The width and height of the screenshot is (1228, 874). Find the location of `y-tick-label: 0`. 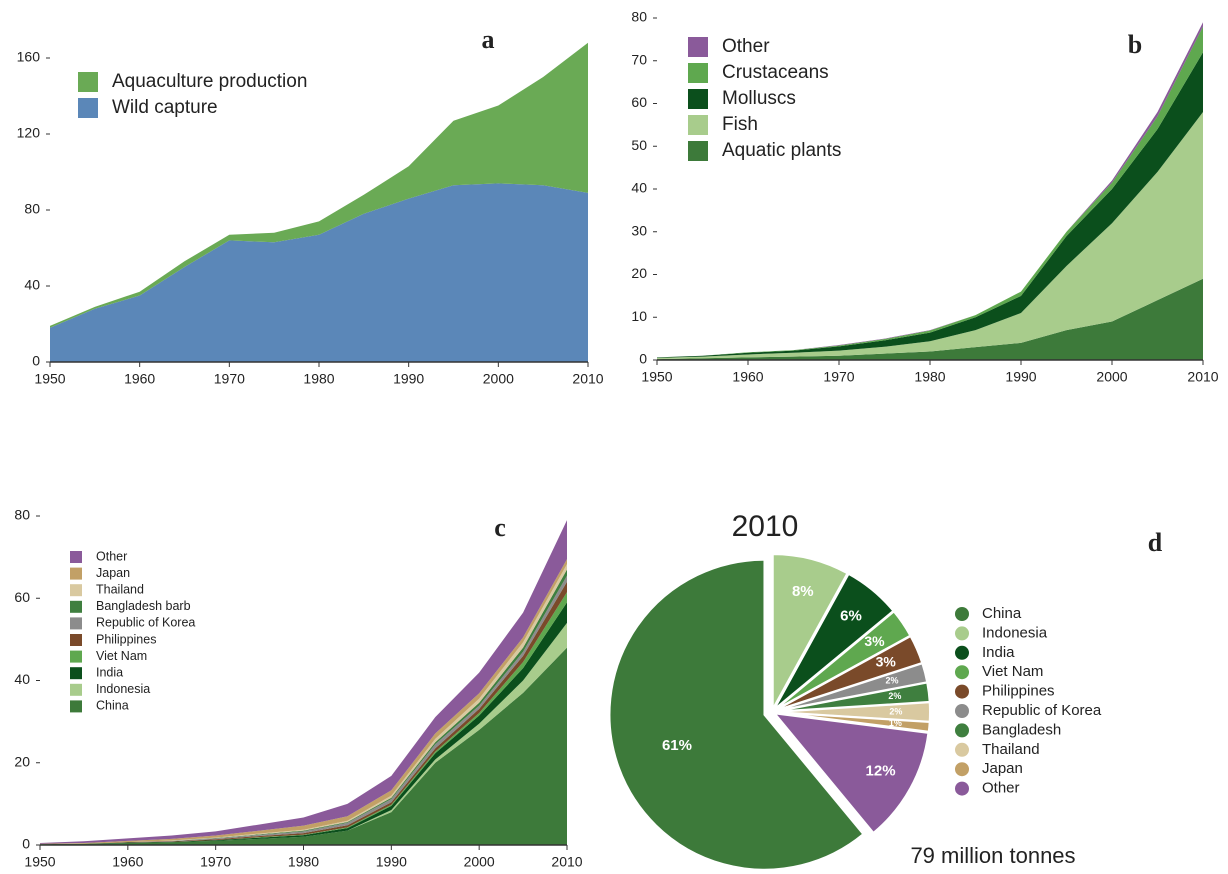

y-tick-label: 0 is located at coordinates (643, 359).